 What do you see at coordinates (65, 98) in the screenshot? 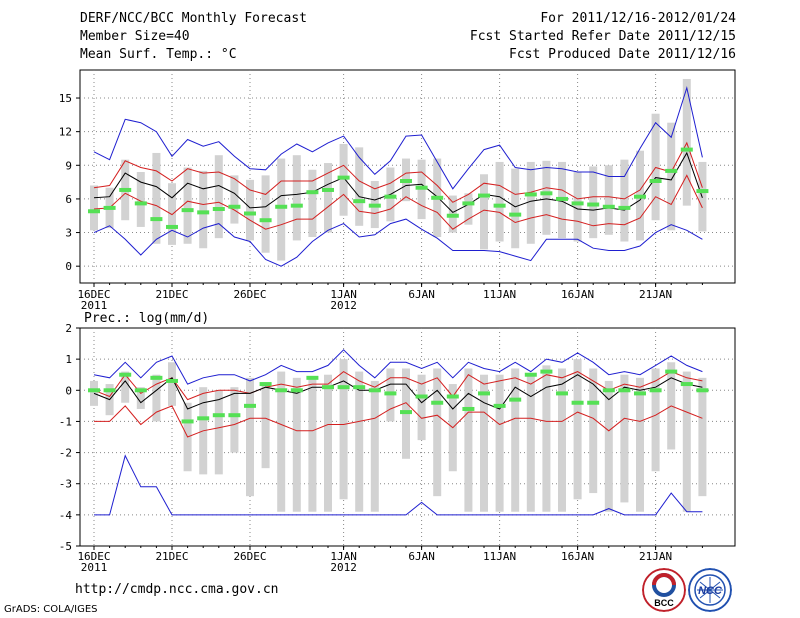
I see `y-tick-label: 15` at bounding box center [65, 98].